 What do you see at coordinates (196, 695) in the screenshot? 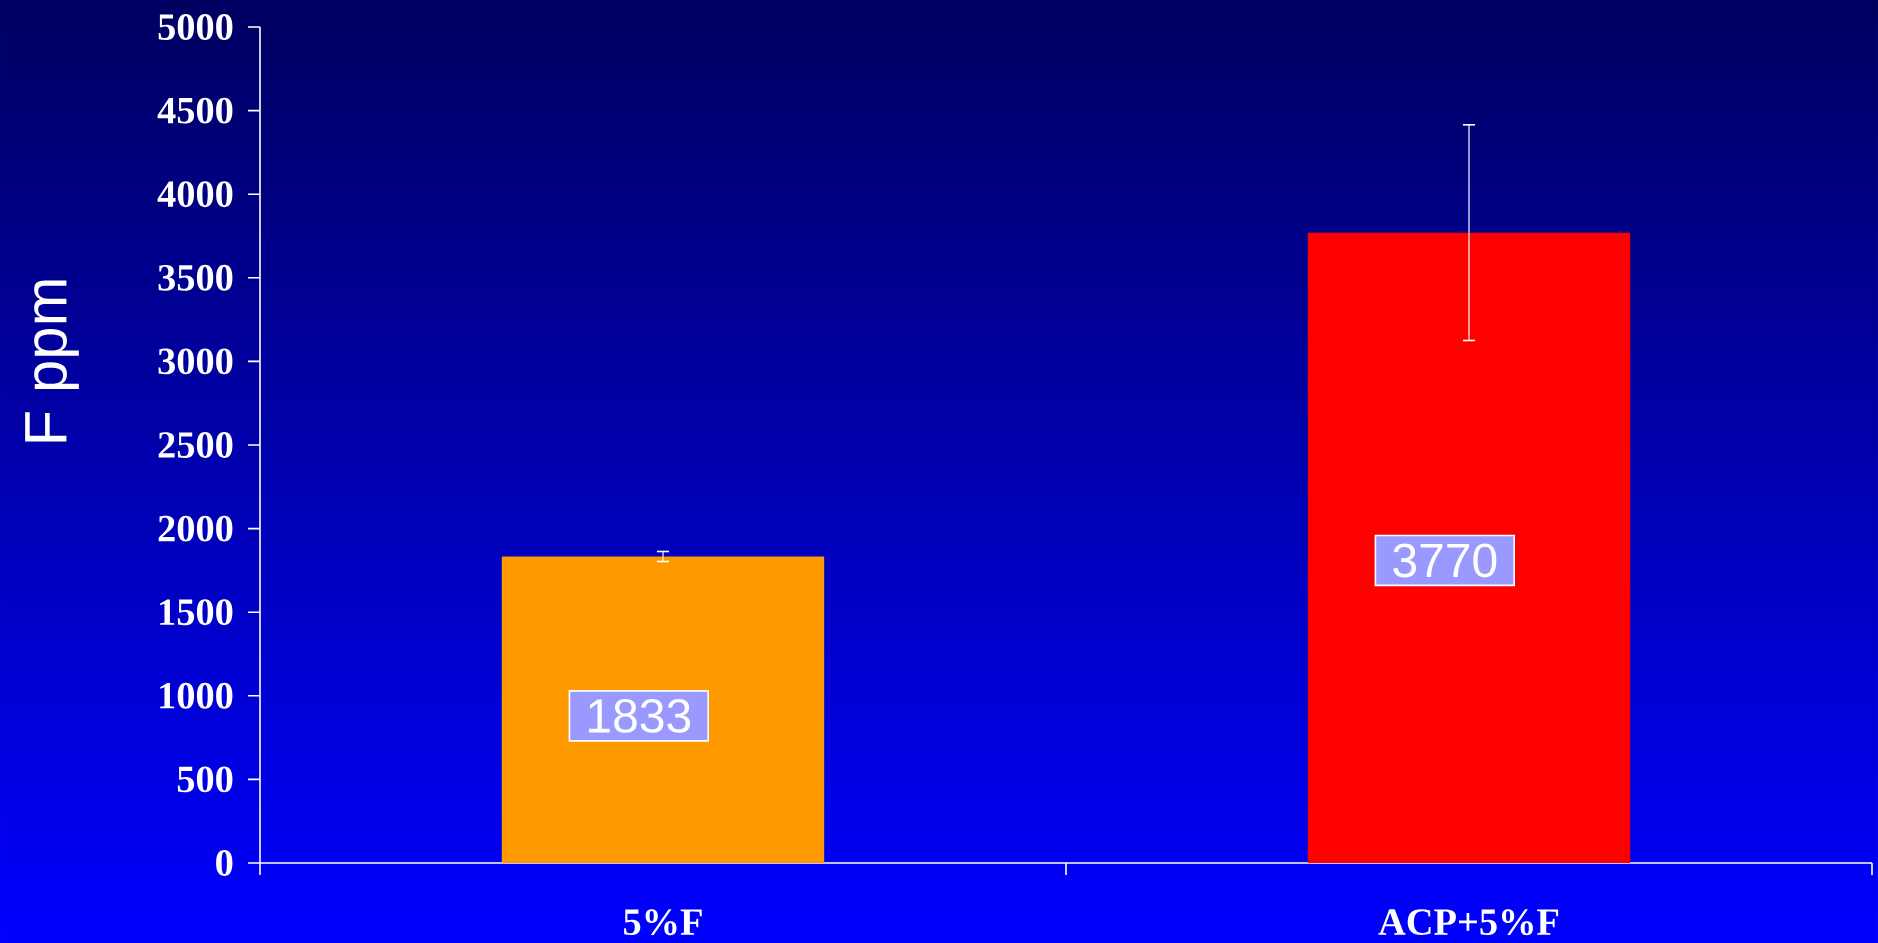
I see `y-tick-label: 1000` at bounding box center [196, 695].